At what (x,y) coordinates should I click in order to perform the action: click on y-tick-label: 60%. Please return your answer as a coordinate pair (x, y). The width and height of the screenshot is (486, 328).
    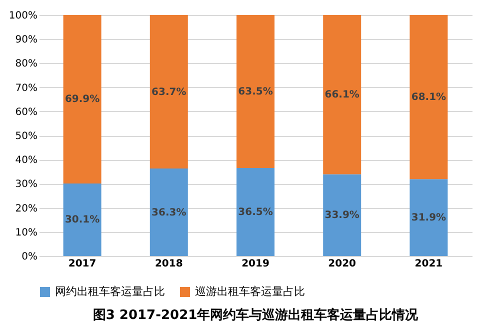
    Looking at the image, I should click on (26, 112).